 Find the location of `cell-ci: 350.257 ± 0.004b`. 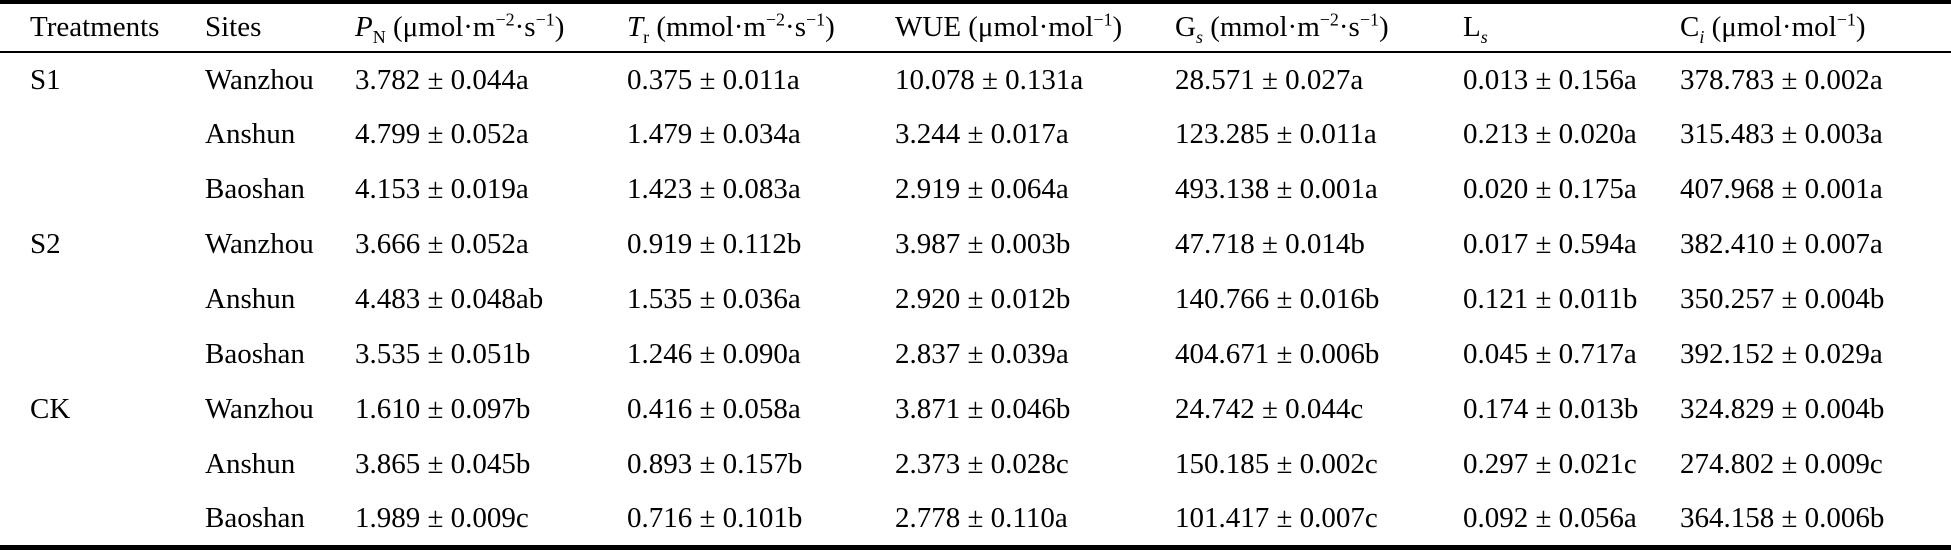

cell-ci: 350.257 ± 0.004b is located at coordinates (1782, 299).